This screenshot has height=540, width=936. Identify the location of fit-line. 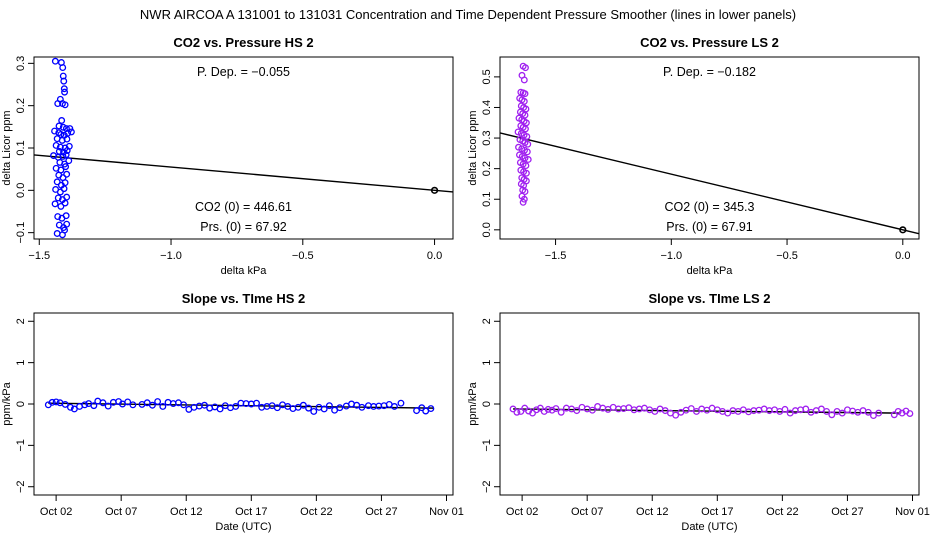
(709, 183).